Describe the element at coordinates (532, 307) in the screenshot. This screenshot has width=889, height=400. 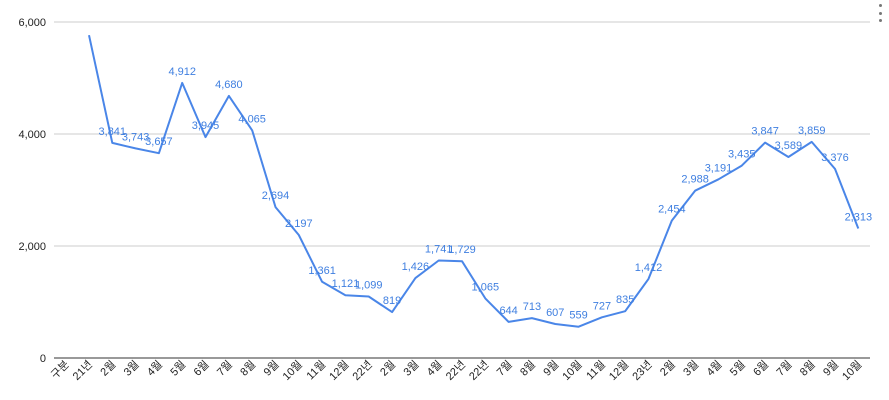
I see `data-label: 713` at that location.